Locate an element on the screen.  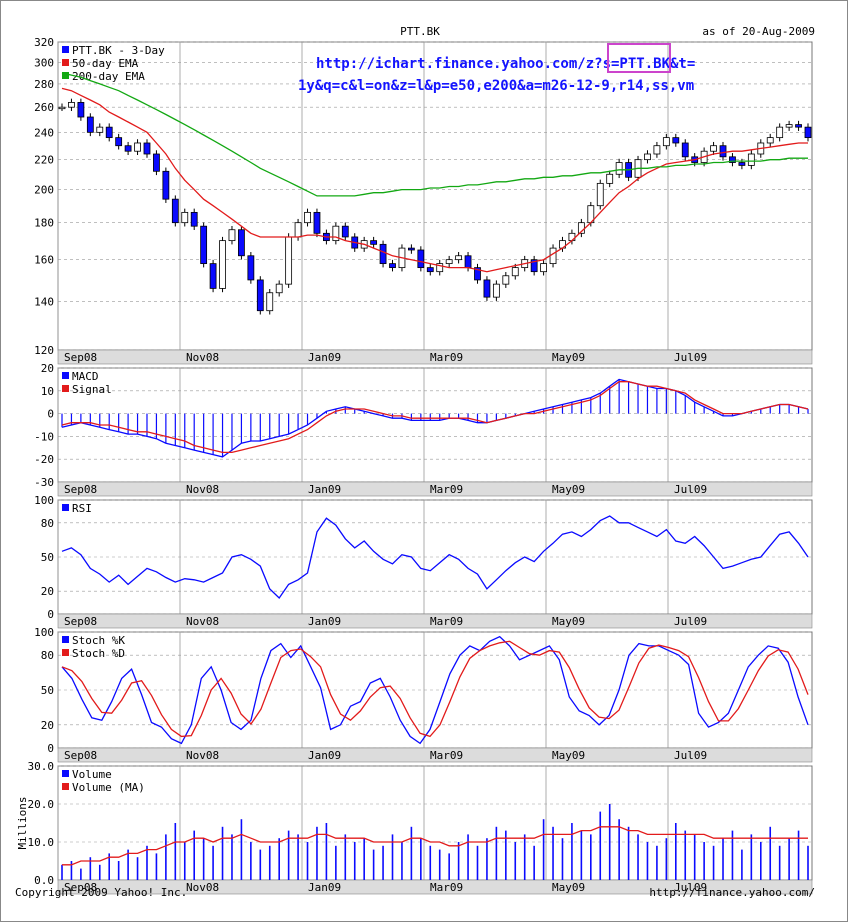
volume-ma-line is located at coordinates (435, 846).